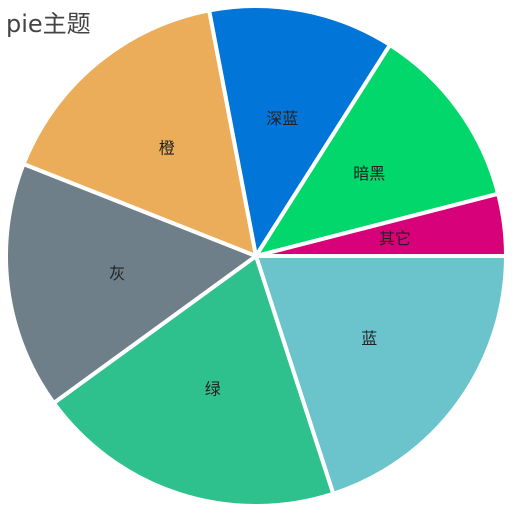  I want to click on slice-label-6: 其它, so click(395, 238).